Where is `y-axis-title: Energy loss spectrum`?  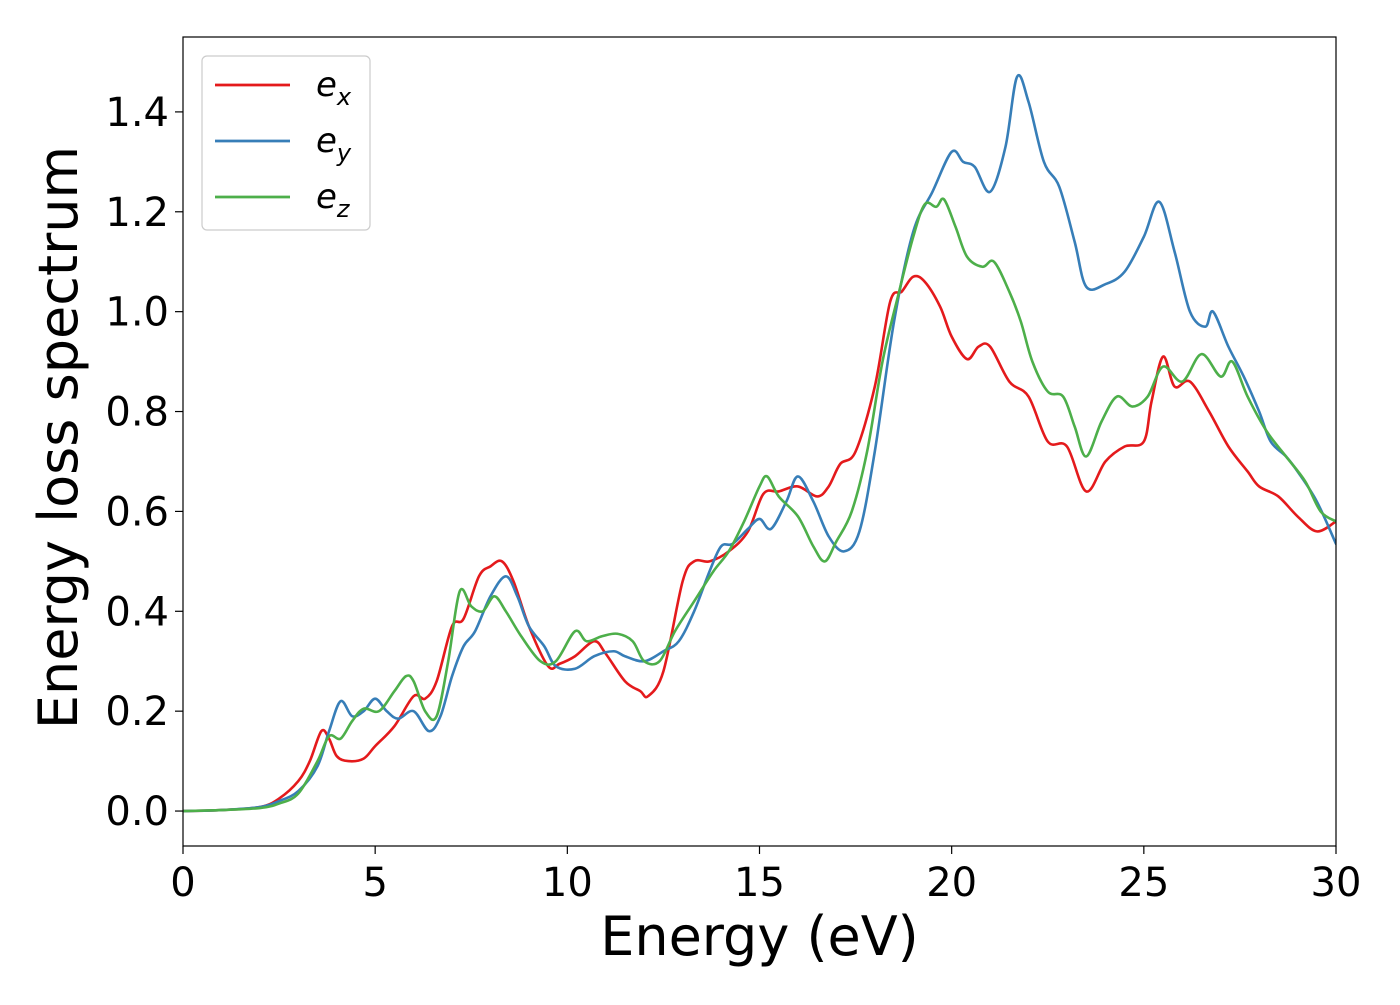 y-axis-title: Energy loss spectrum is located at coordinates (58, 437).